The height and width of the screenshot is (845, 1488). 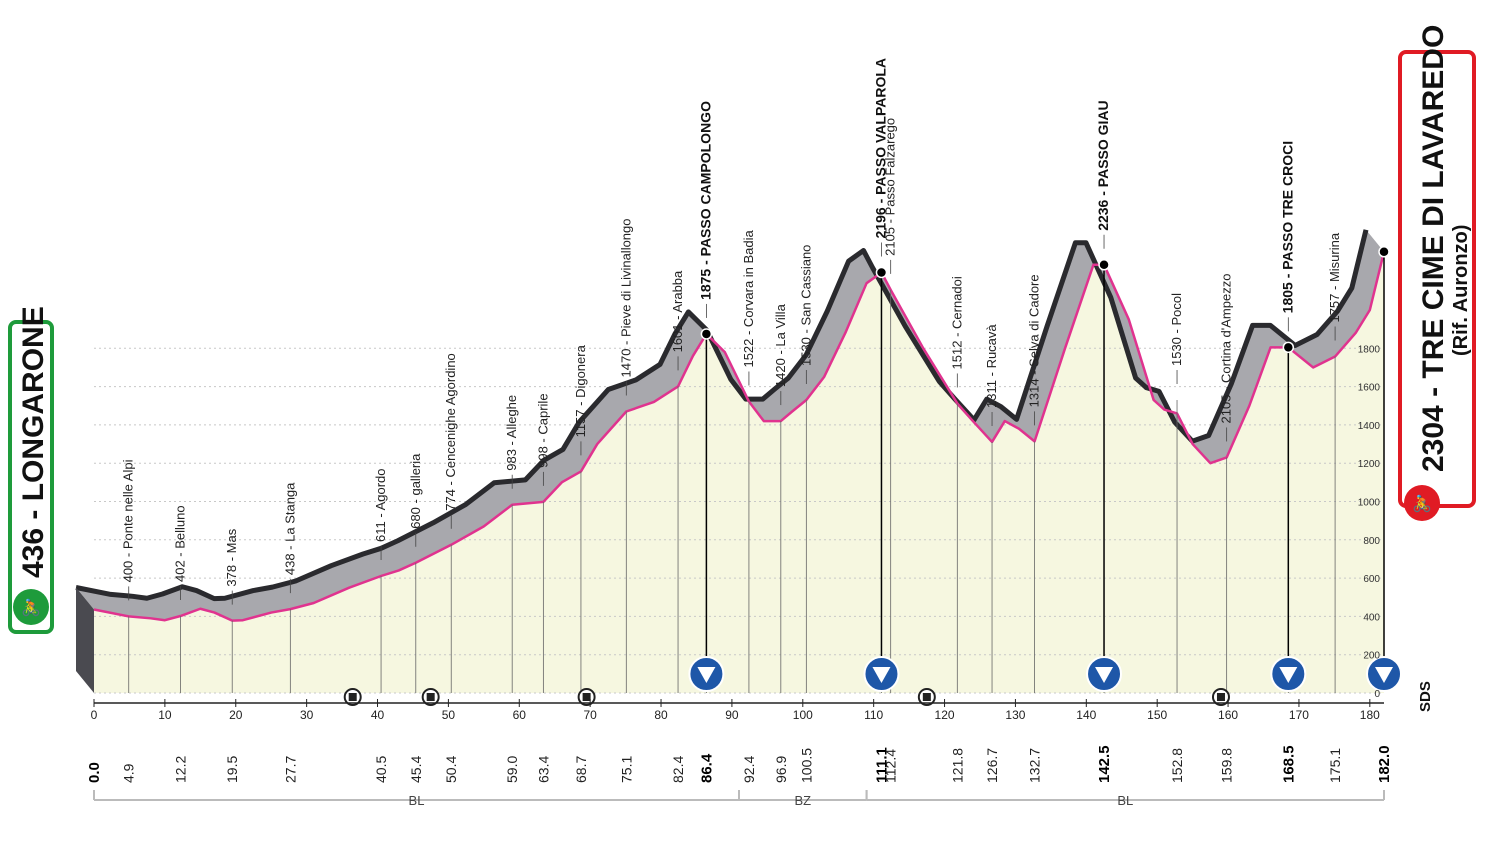 What do you see at coordinates (1371, 656) in the screenshot?
I see `elevation-tick-label: 200` at bounding box center [1371, 656].